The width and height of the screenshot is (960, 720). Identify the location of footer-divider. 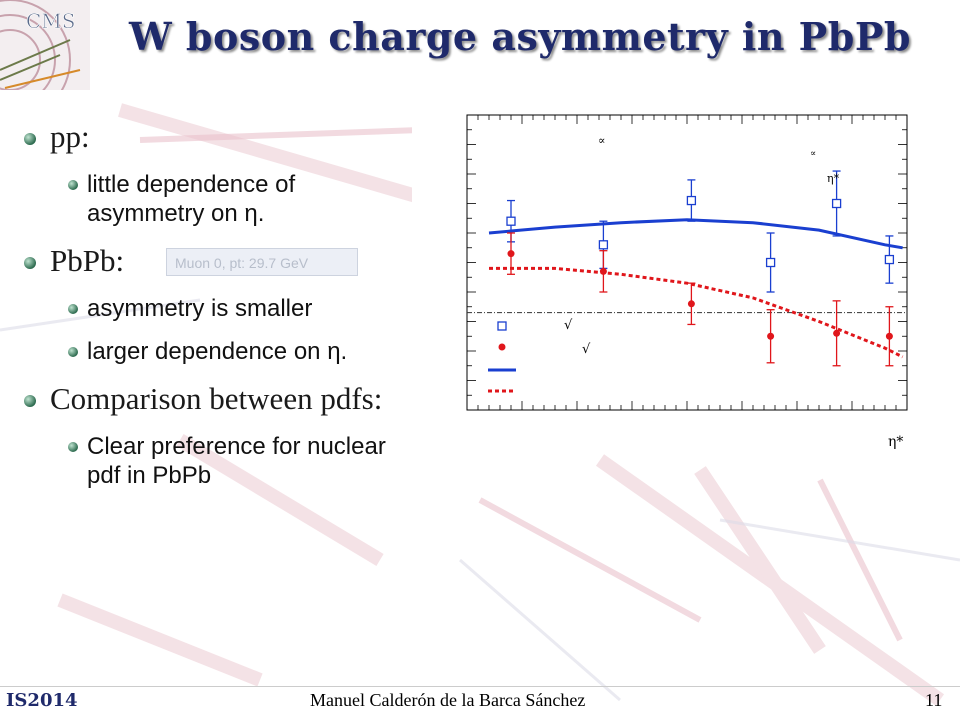
(480, 686).